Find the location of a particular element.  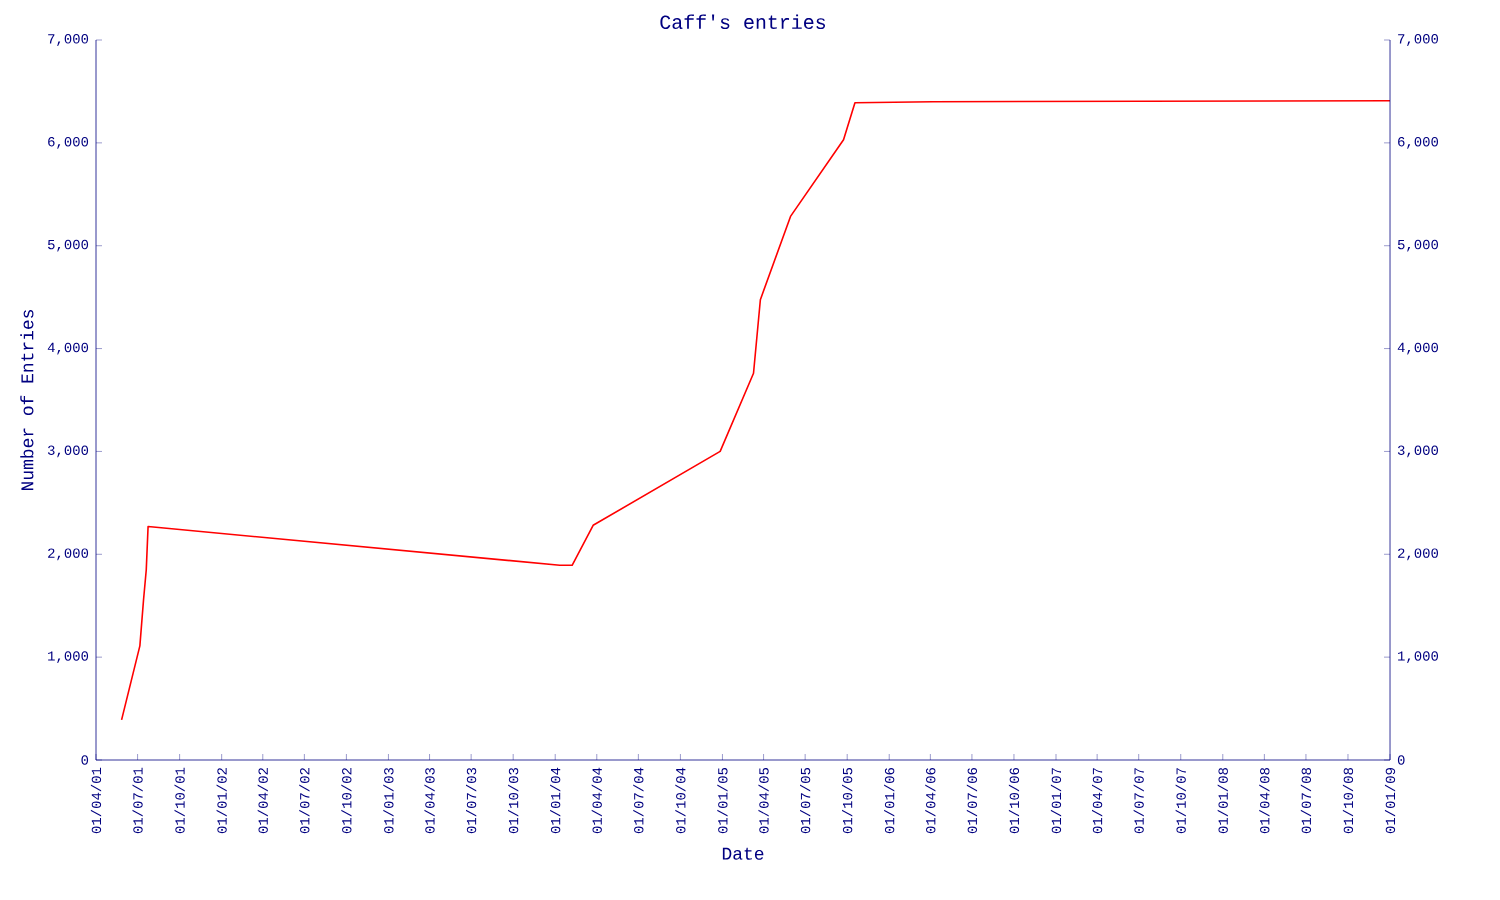

chart-title: Caff's entries is located at coordinates (743, 21).